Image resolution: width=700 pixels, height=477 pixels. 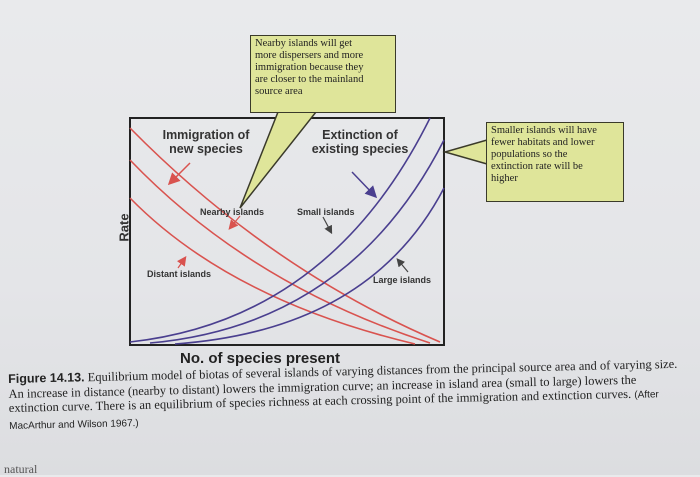 What do you see at coordinates (360, 142) in the screenshot?
I see `extinction-label: Extinction of existing species` at bounding box center [360, 142].